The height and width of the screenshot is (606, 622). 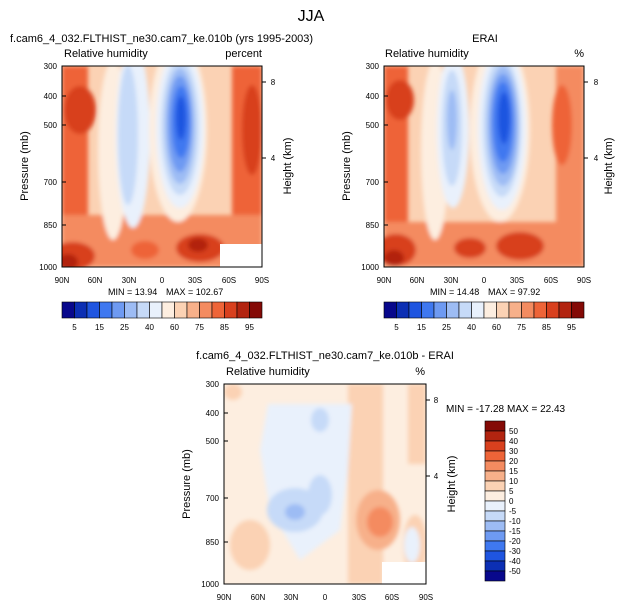 What do you see at coordinates (599, 136) in the screenshot?
I see `panel-erai-height-axis: 8 4 Height (km)` at bounding box center [599, 136].